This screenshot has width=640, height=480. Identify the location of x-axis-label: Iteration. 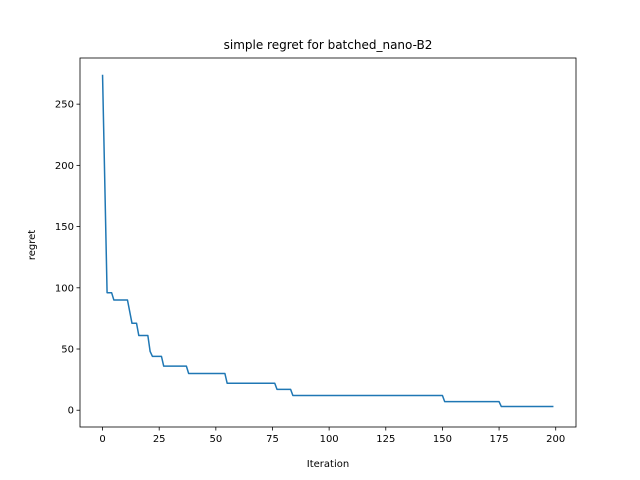
(328, 464).